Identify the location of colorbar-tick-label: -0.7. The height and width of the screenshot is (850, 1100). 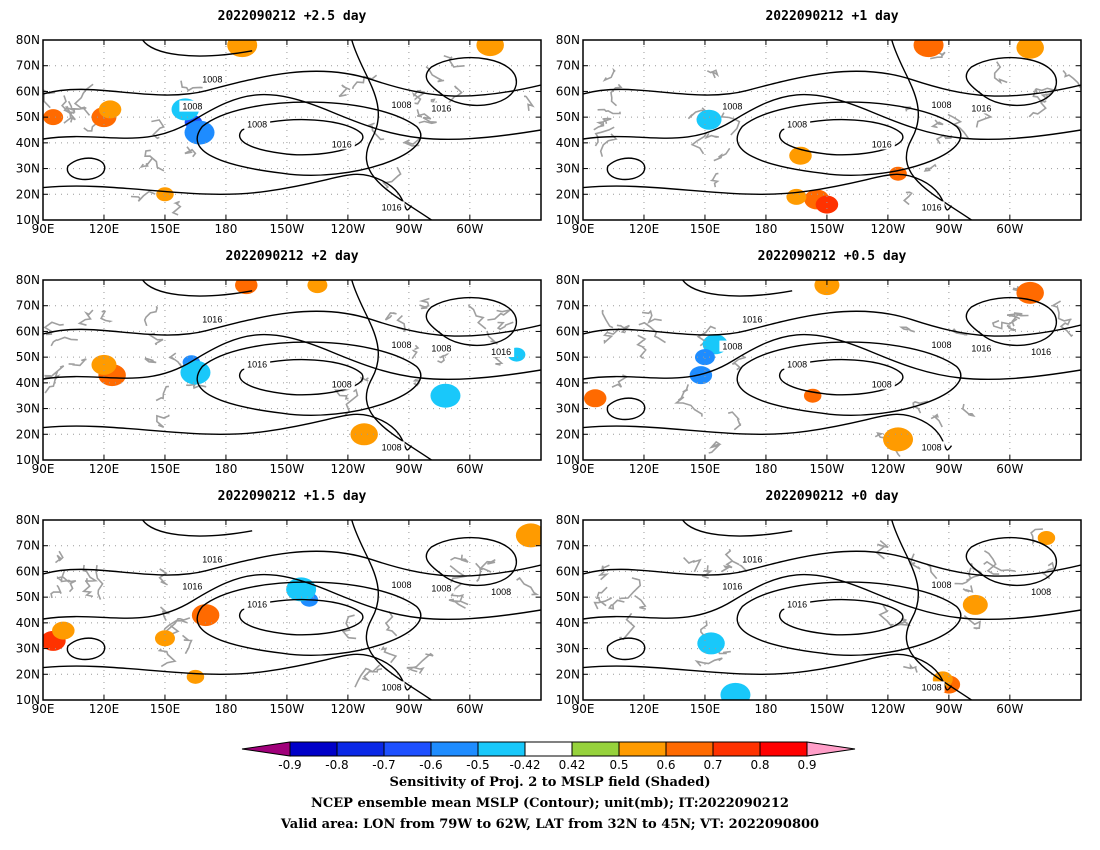
(383, 765).